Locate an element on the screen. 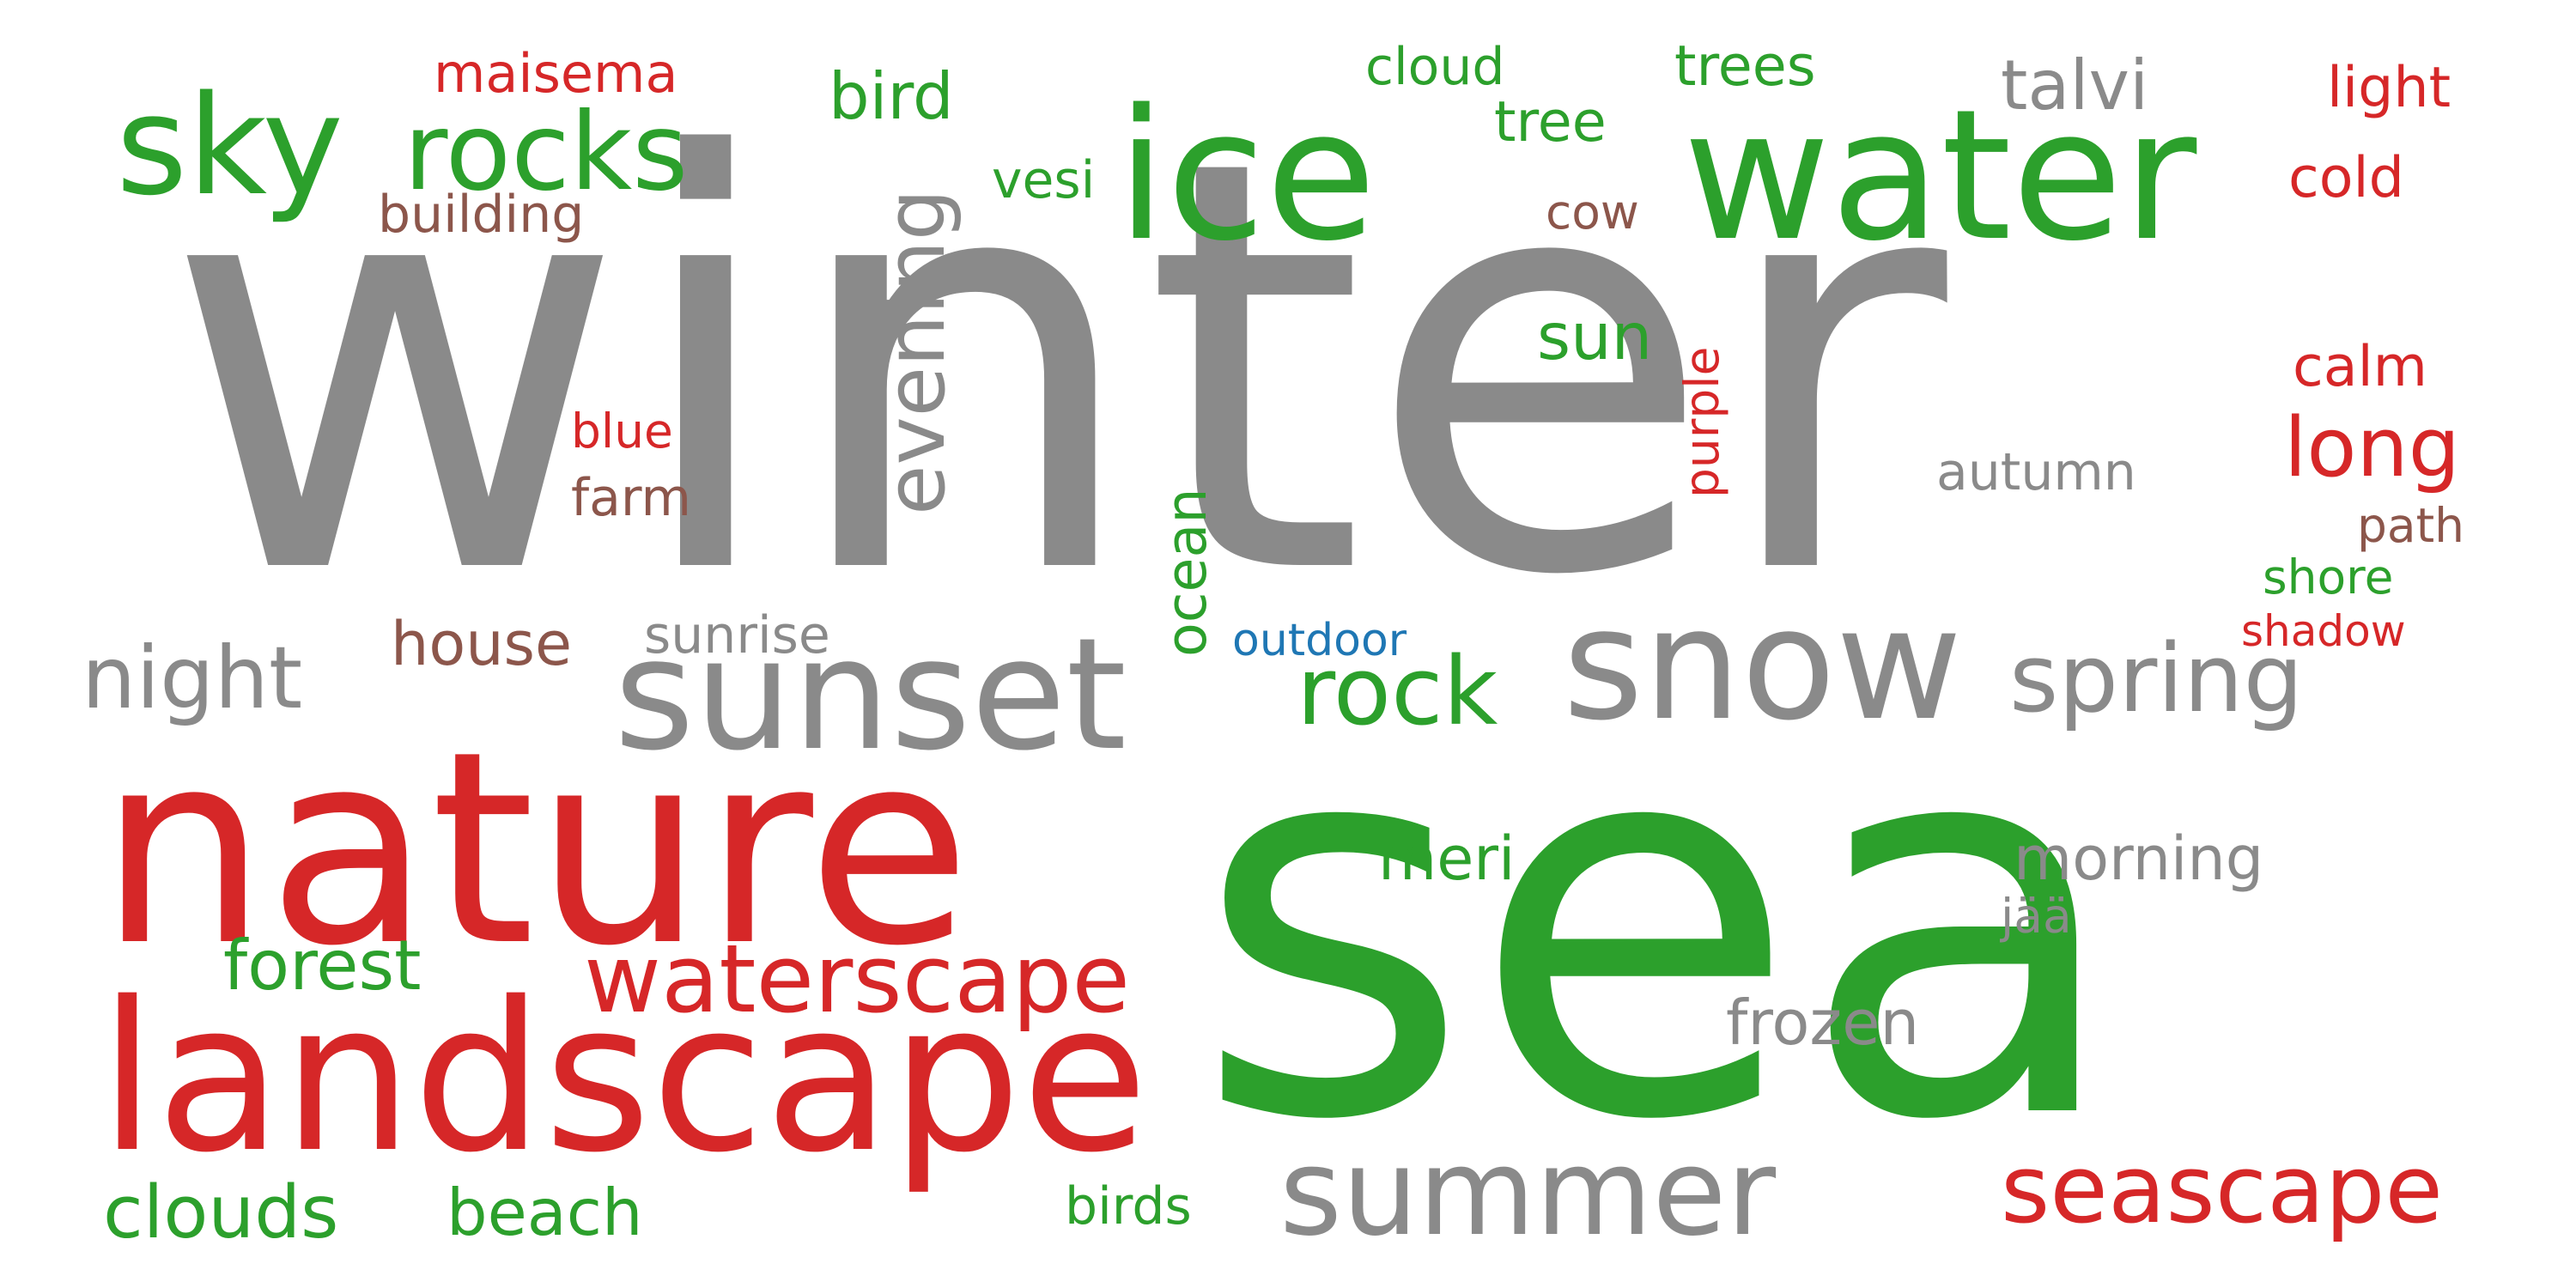 The image size is (2576, 1288). word-beach: beach is located at coordinates (545, 1213).